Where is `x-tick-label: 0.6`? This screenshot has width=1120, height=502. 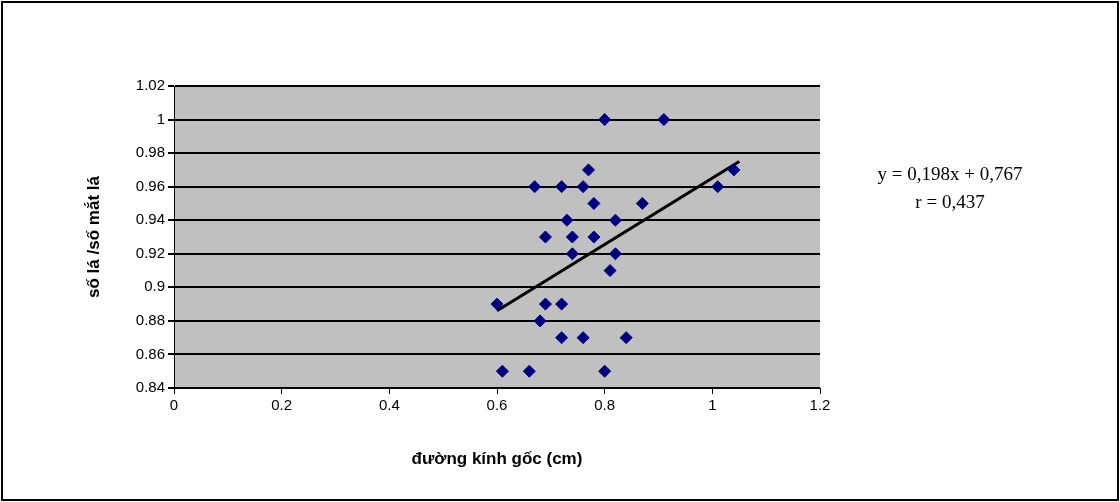 x-tick-label: 0.6 is located at coordinates (497, 405).